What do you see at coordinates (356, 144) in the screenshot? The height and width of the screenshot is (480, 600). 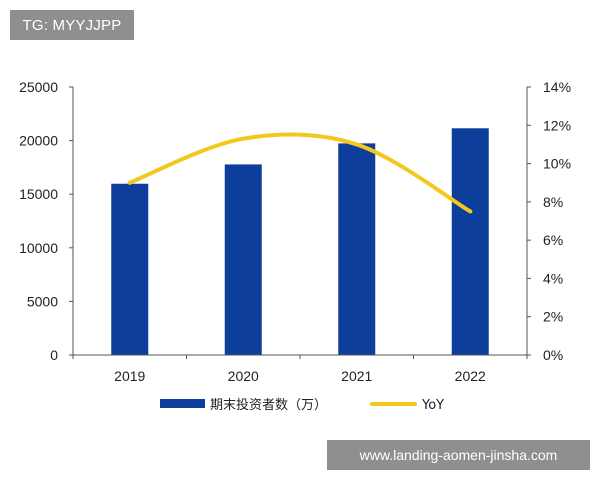 I see `yoy-point-2021` at bounding box center [356, 144].